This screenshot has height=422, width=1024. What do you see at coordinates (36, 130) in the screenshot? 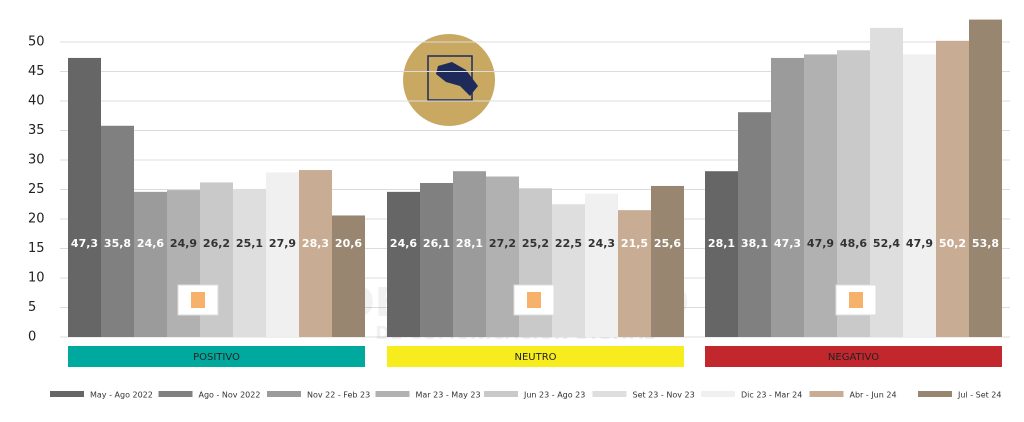
I see `y-tick-label: 35` at bounding box center [36, 130].